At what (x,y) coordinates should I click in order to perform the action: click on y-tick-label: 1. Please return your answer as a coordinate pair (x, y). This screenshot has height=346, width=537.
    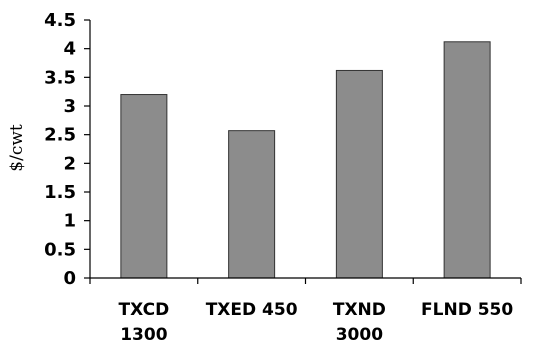
    Looking at the image, I should click on (69, 221).